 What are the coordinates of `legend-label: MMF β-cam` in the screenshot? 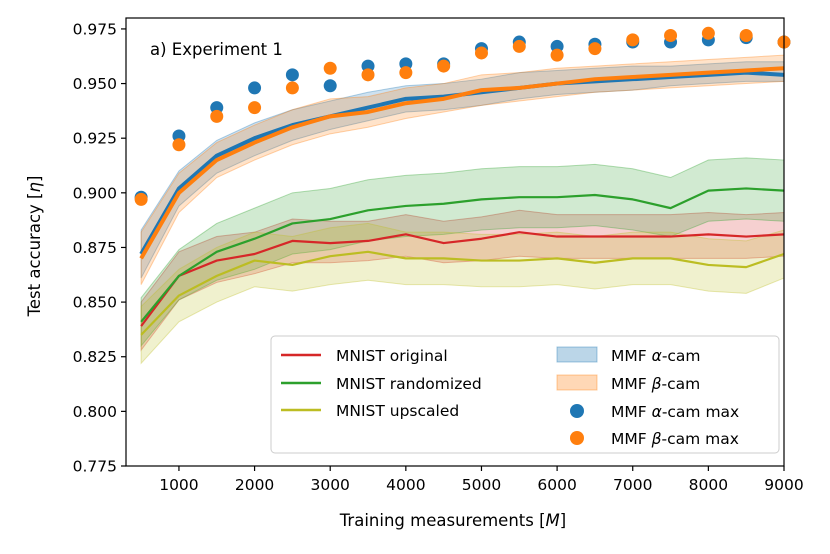 It's located at (655, 384).